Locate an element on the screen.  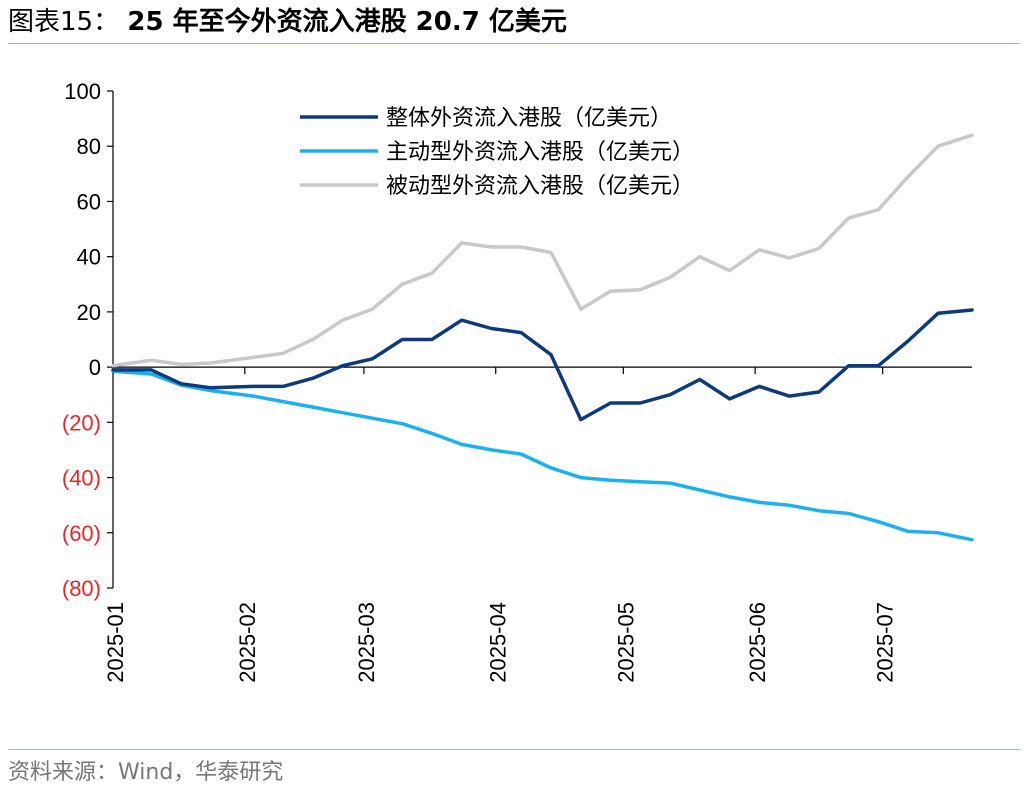
x-tick-label: 2025-06 is located at coordinates (757, 642).